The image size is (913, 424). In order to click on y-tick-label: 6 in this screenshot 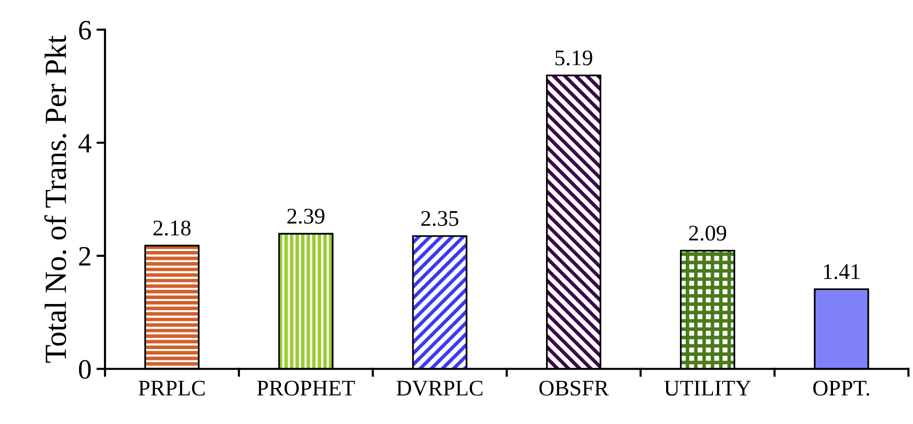, I will do `click(85, 30)`.